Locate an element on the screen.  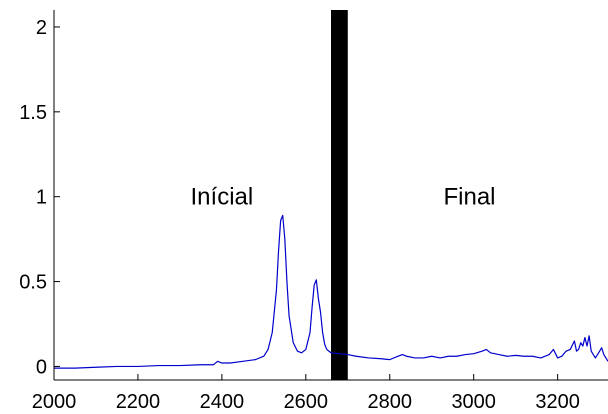
annotation-0: Inícial is located at coordinates (222, 197).